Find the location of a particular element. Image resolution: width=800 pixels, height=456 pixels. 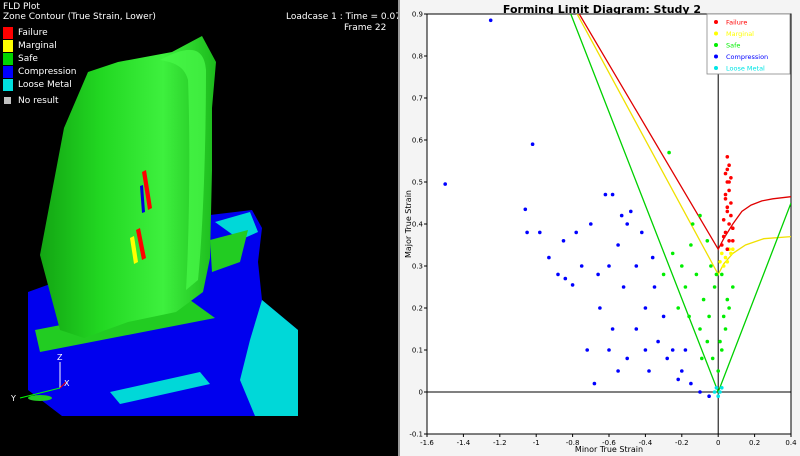

y-tick-label: 0.7 is located at coordinates (417, 99).